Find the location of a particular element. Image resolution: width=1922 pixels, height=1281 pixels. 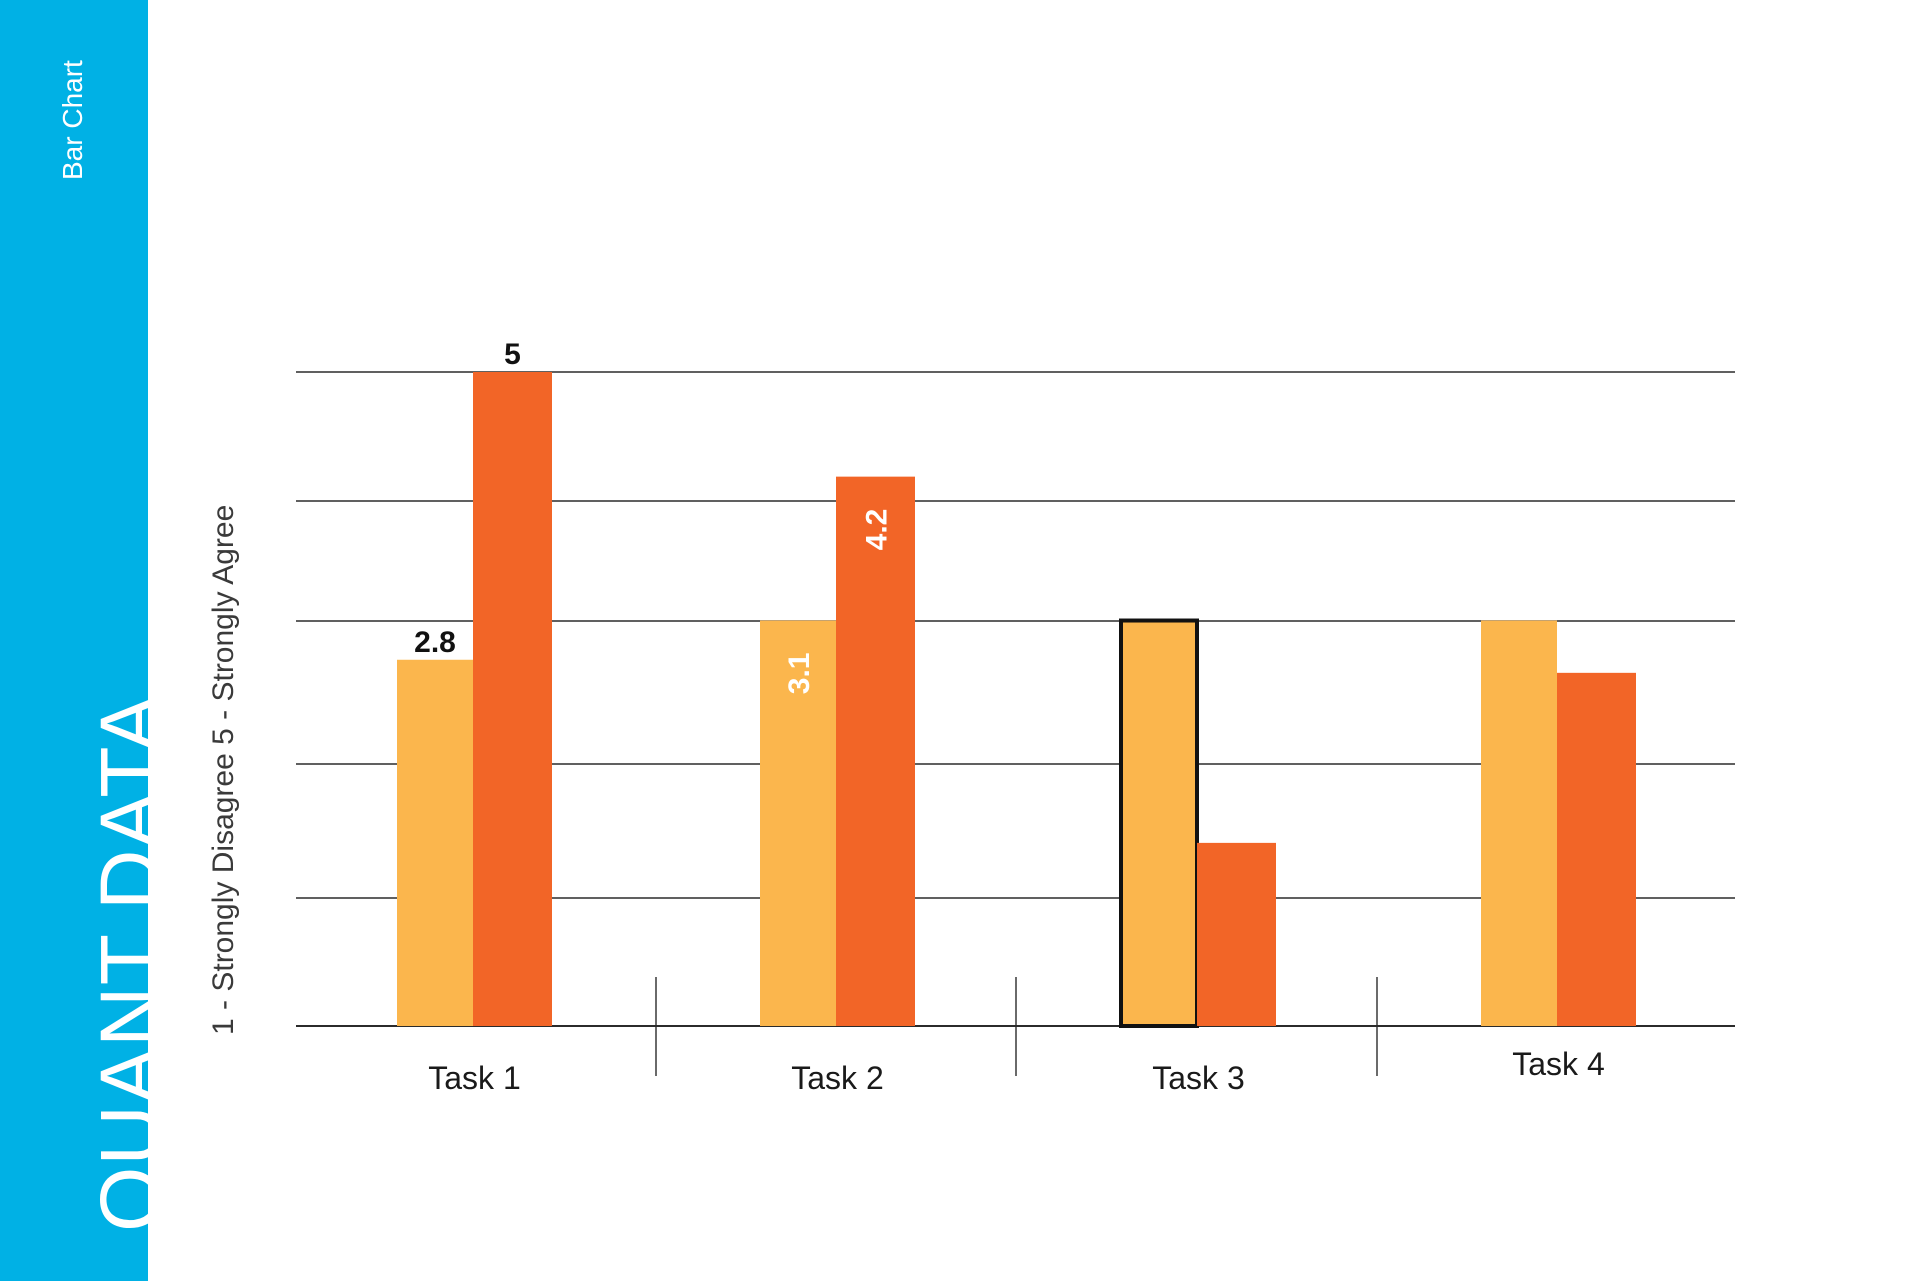

side-band: QUANT DATA Bar Chart is located at coordinates (88, 640).